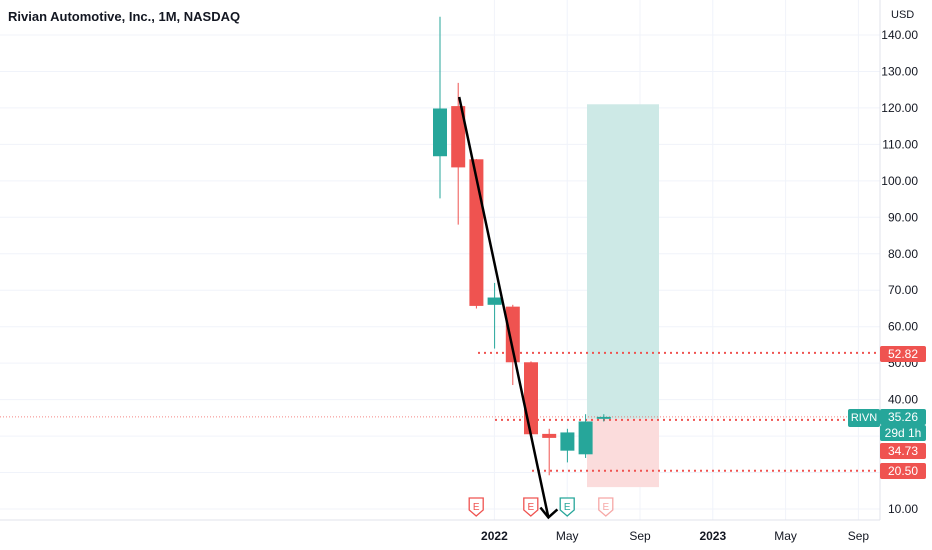  Describe the element at coordinates (903, 400) in the screenshot. I see `price-tick-label: 40.00` at that location.